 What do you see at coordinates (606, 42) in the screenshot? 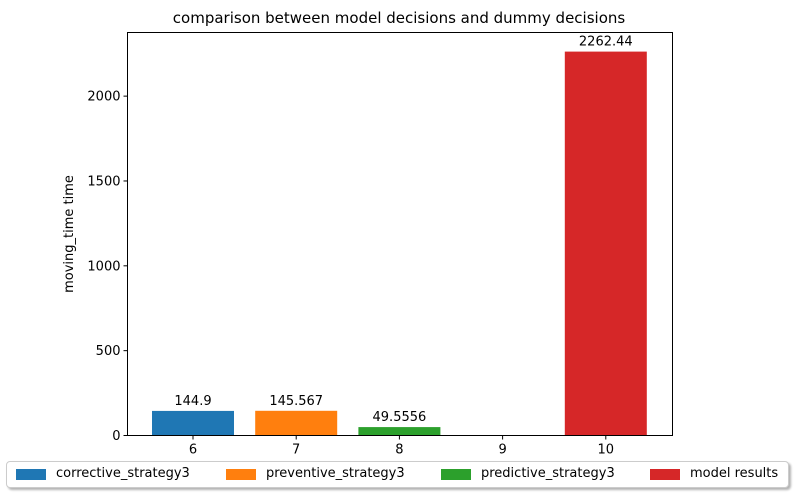
I see `bar-value-label: 2262.44` at bounding box center [606, 42].